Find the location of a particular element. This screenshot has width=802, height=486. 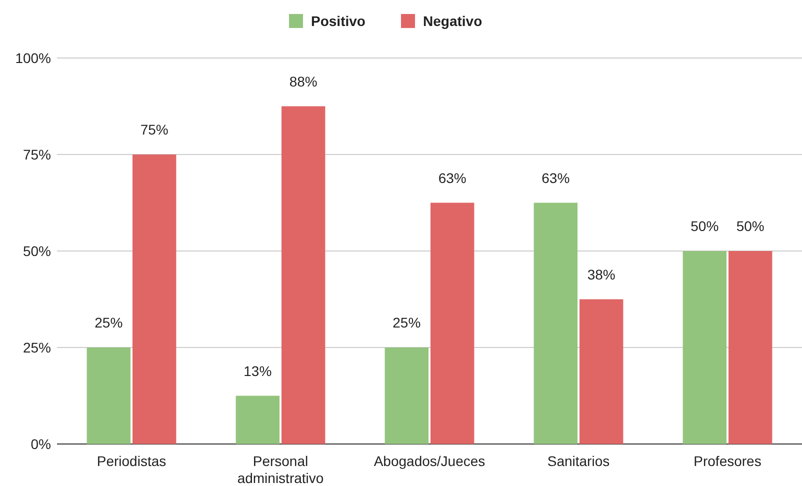

x-tick-label: Sanitarios is located at coordinates (578, 461).